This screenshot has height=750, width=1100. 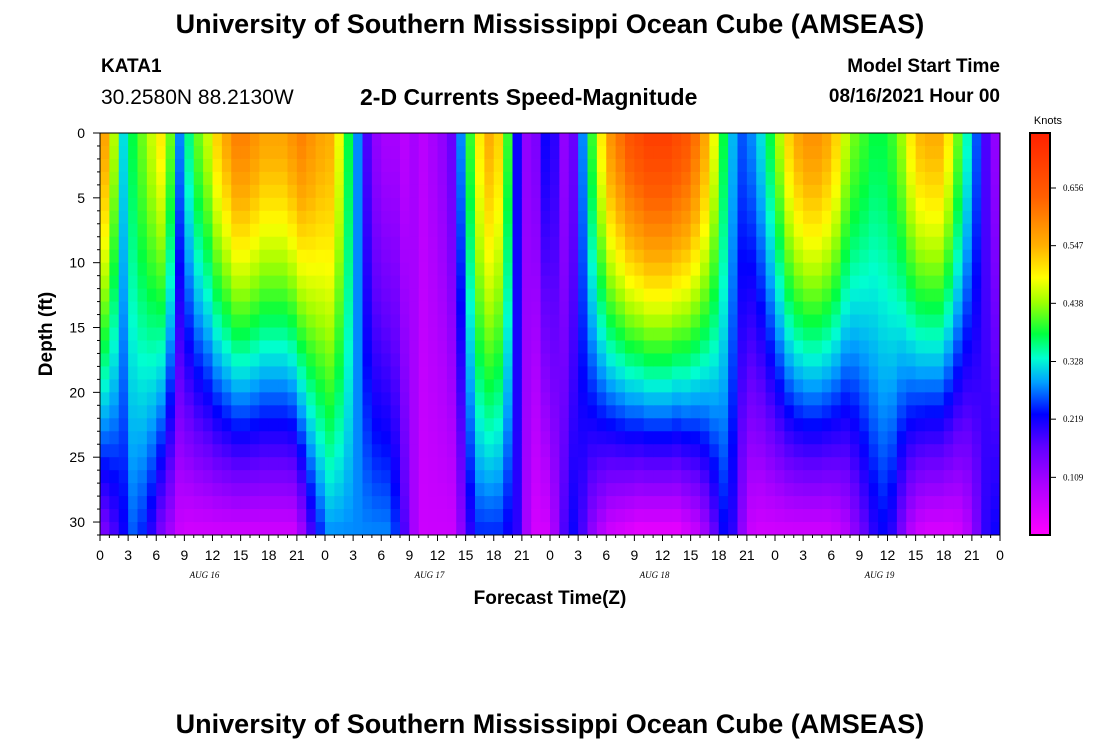 What do you see at coordinates (1073, 303) in the screenshot?
I see `colorbar-tick-label: 0.438` at bounding box center [1073, 303].